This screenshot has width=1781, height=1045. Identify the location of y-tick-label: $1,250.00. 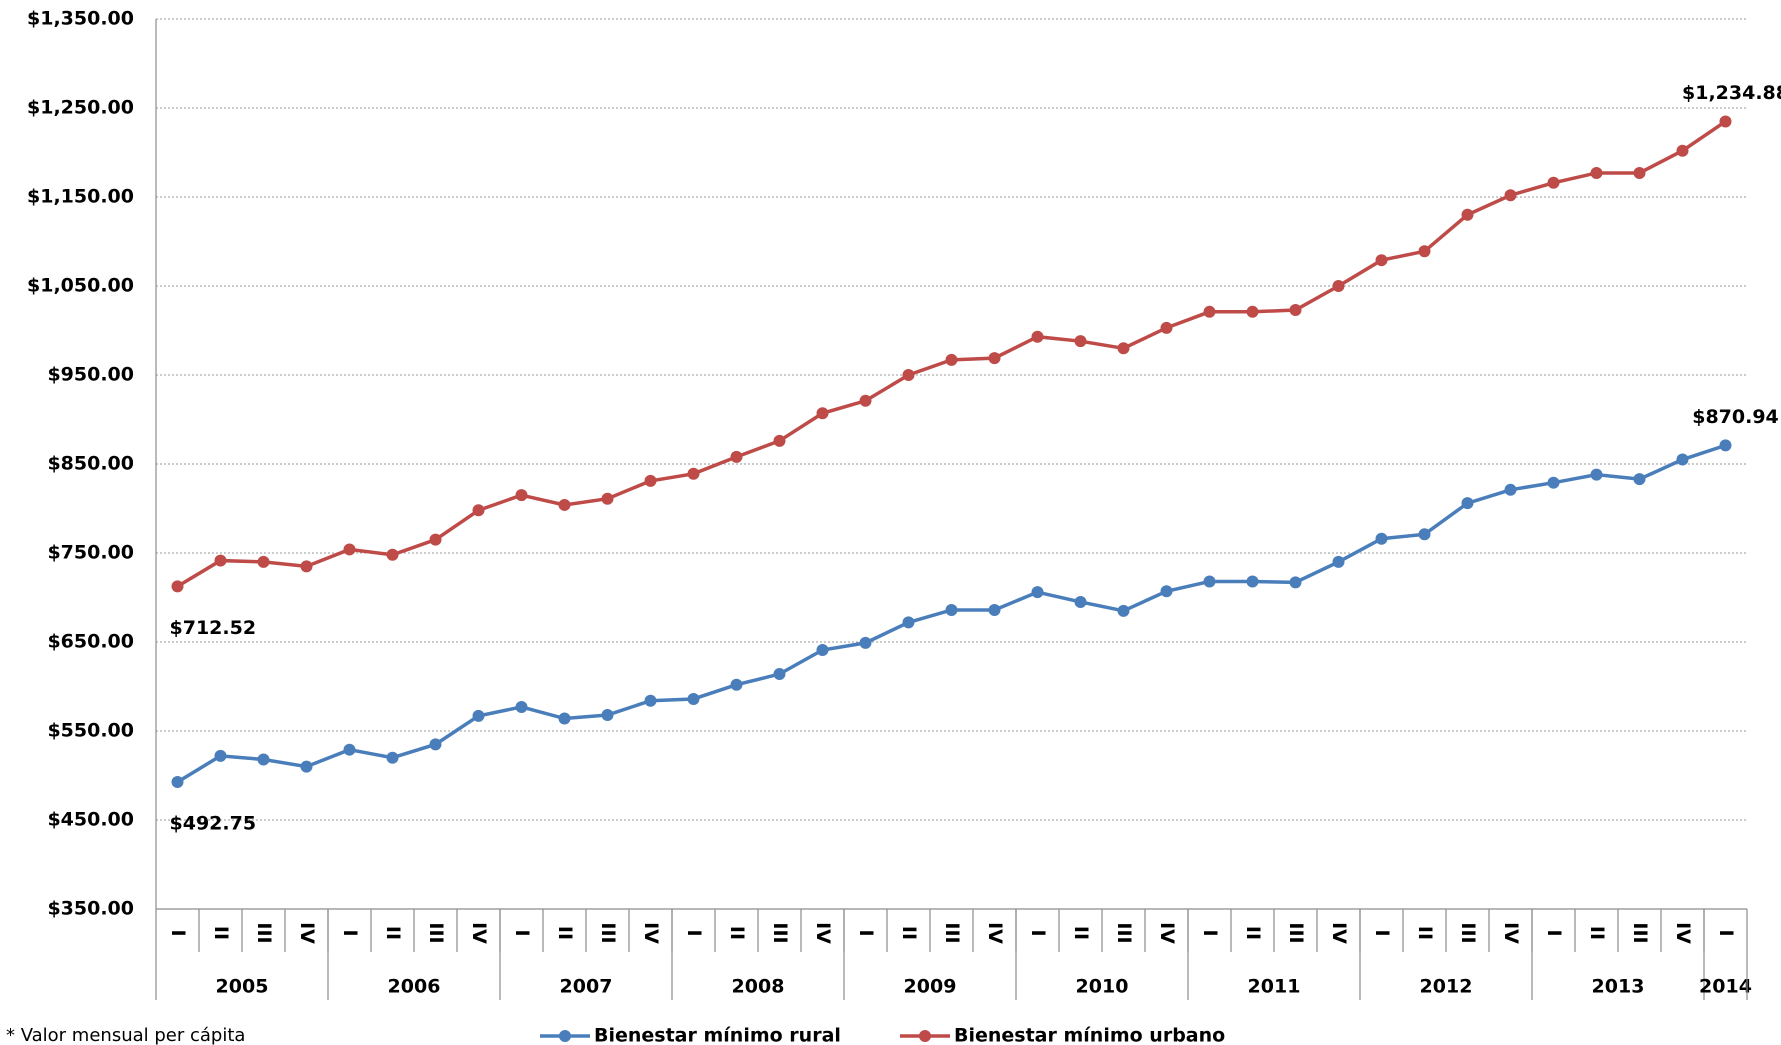
(80, 108).